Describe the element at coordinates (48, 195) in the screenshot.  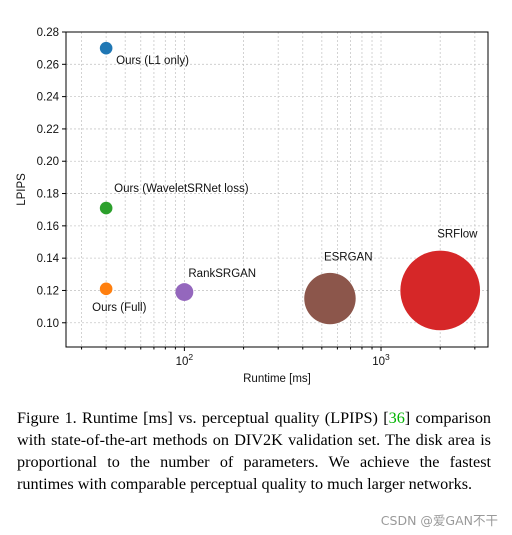
I see `y-tick-label: 0.18` at that location.